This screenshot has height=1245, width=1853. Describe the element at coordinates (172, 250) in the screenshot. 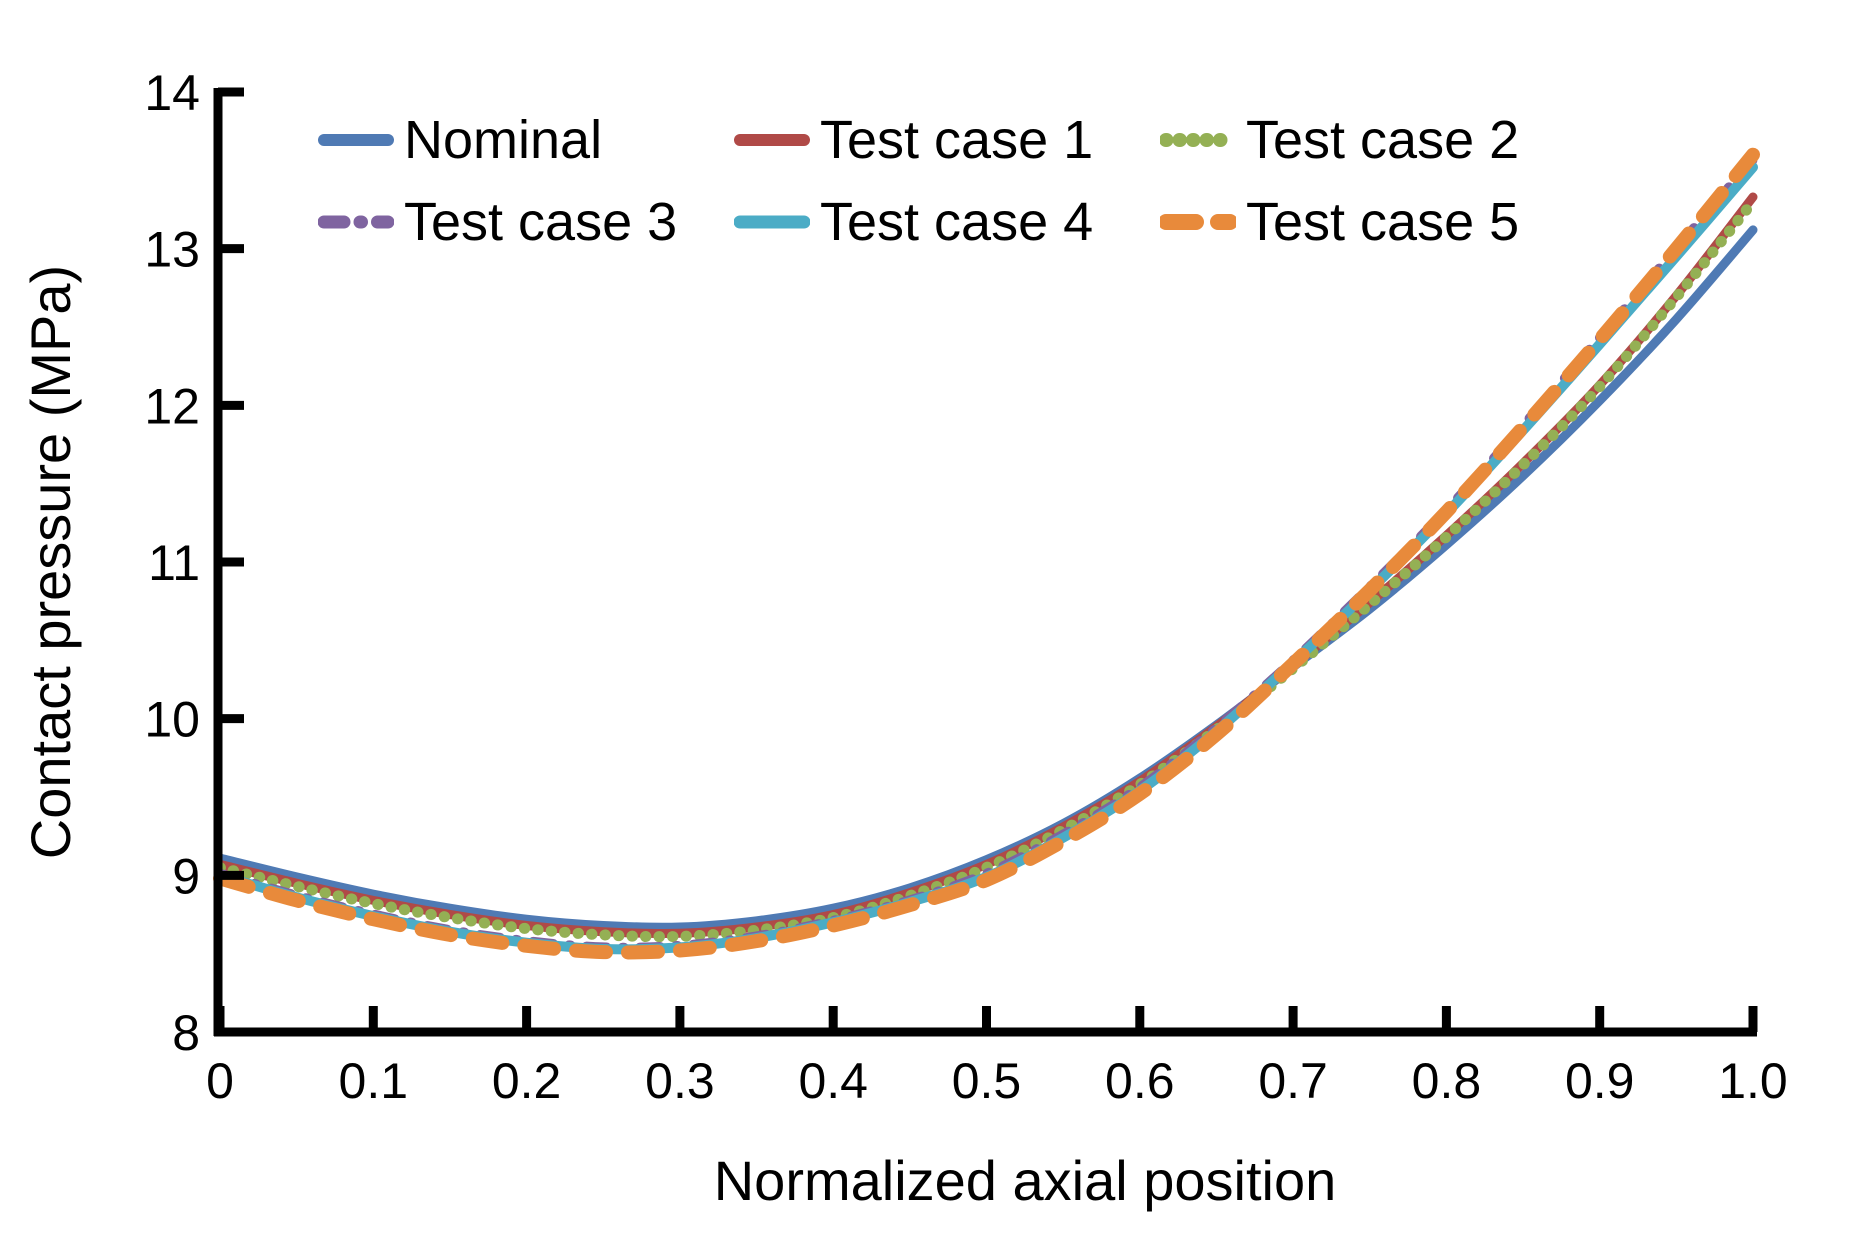

I see `y-tick-label: 13` at that location.